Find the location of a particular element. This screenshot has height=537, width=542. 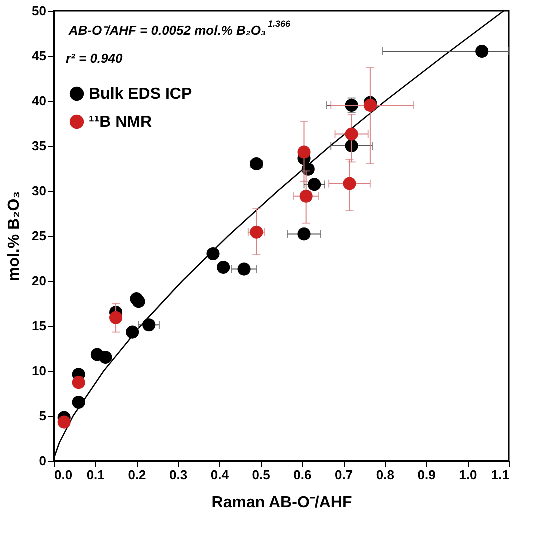

x-tick-label: 0.2 is located at coordinates (137, 475).